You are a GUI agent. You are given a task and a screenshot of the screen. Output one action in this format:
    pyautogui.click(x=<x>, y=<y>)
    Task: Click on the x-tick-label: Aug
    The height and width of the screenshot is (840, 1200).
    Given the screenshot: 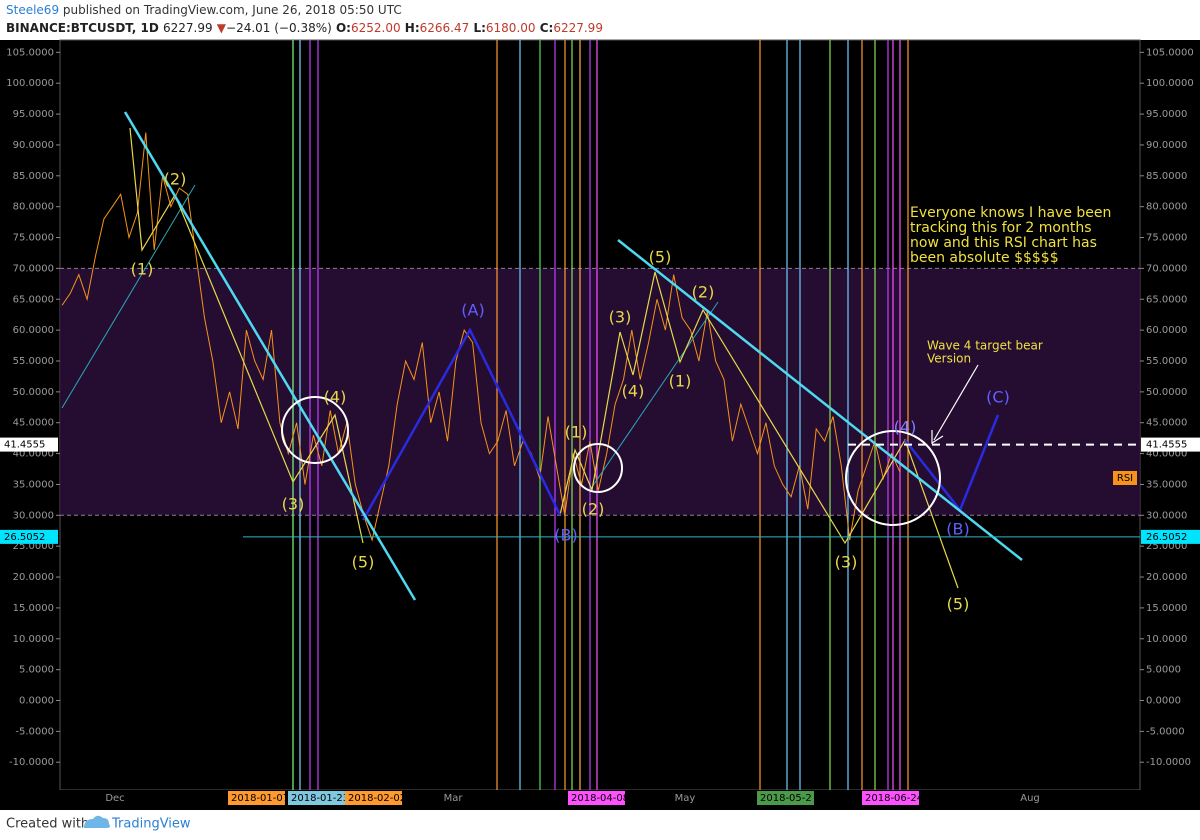 What is the action you would take?
    pyautogui.click(x=1030, y=798)
    